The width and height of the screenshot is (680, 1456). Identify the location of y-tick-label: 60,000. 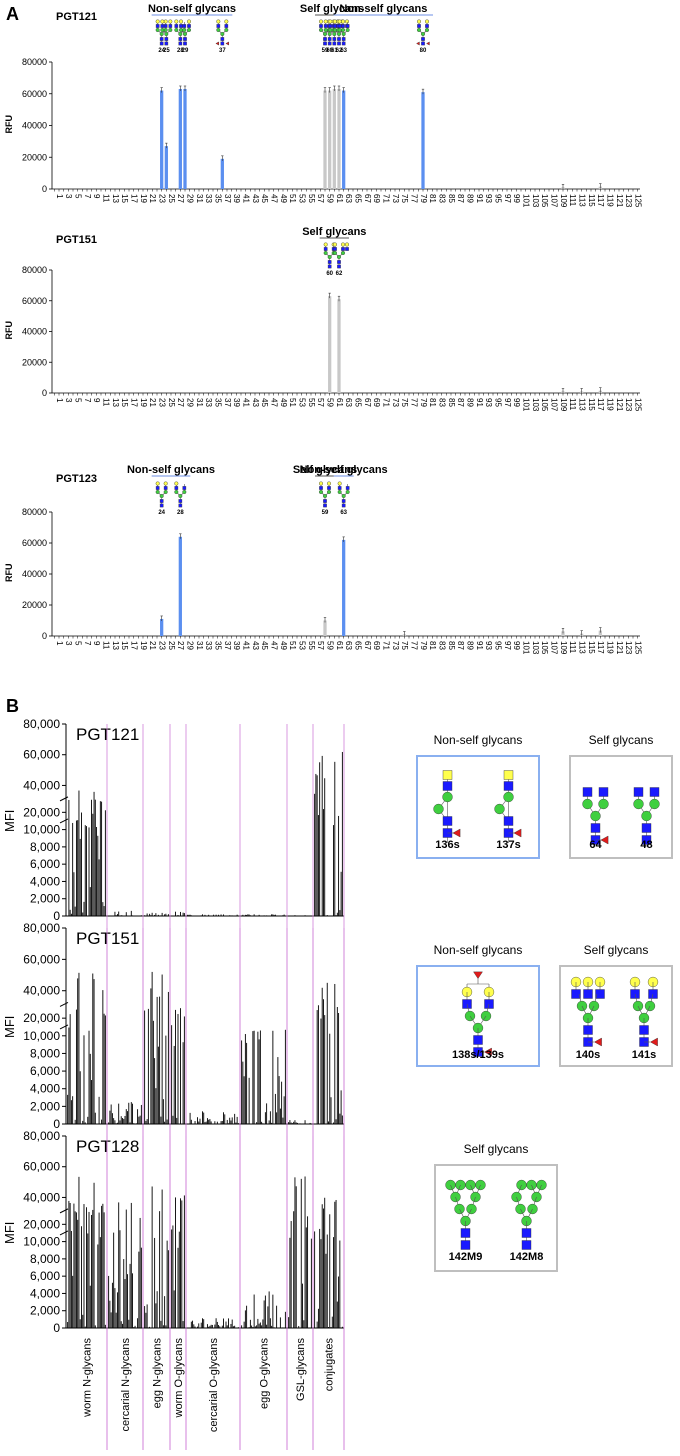
(41, 1167).